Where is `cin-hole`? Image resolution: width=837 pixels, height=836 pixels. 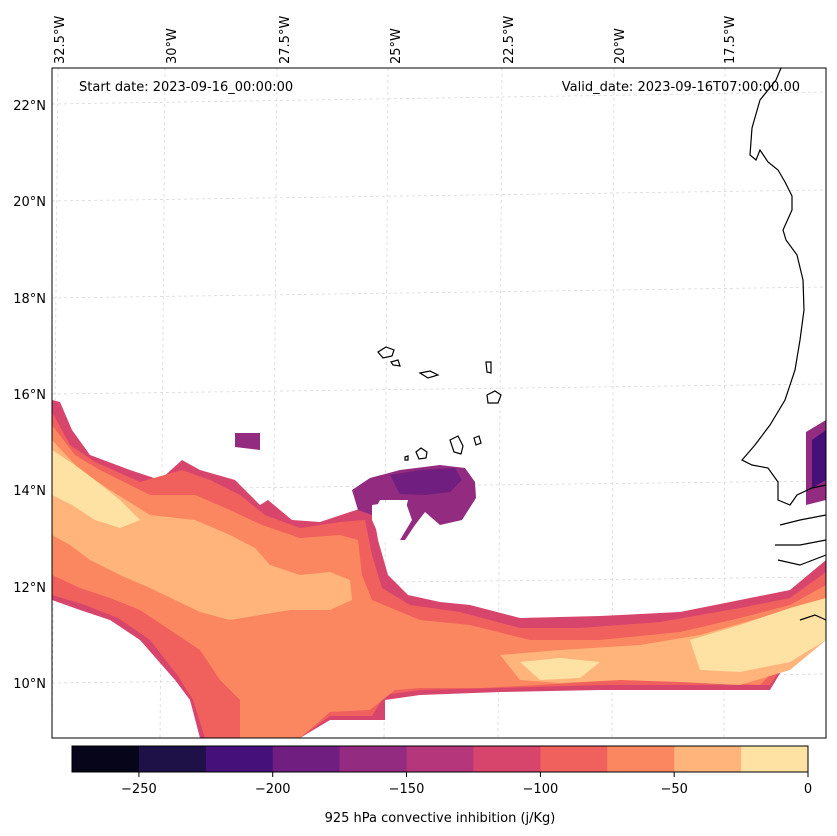
cin-hole is located at coordinates (392, 520).